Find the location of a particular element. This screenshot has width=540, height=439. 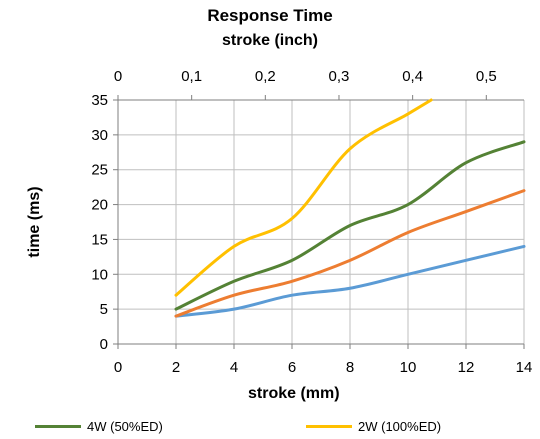

y-tick-label: 30 is located at coordinates (99, 135).